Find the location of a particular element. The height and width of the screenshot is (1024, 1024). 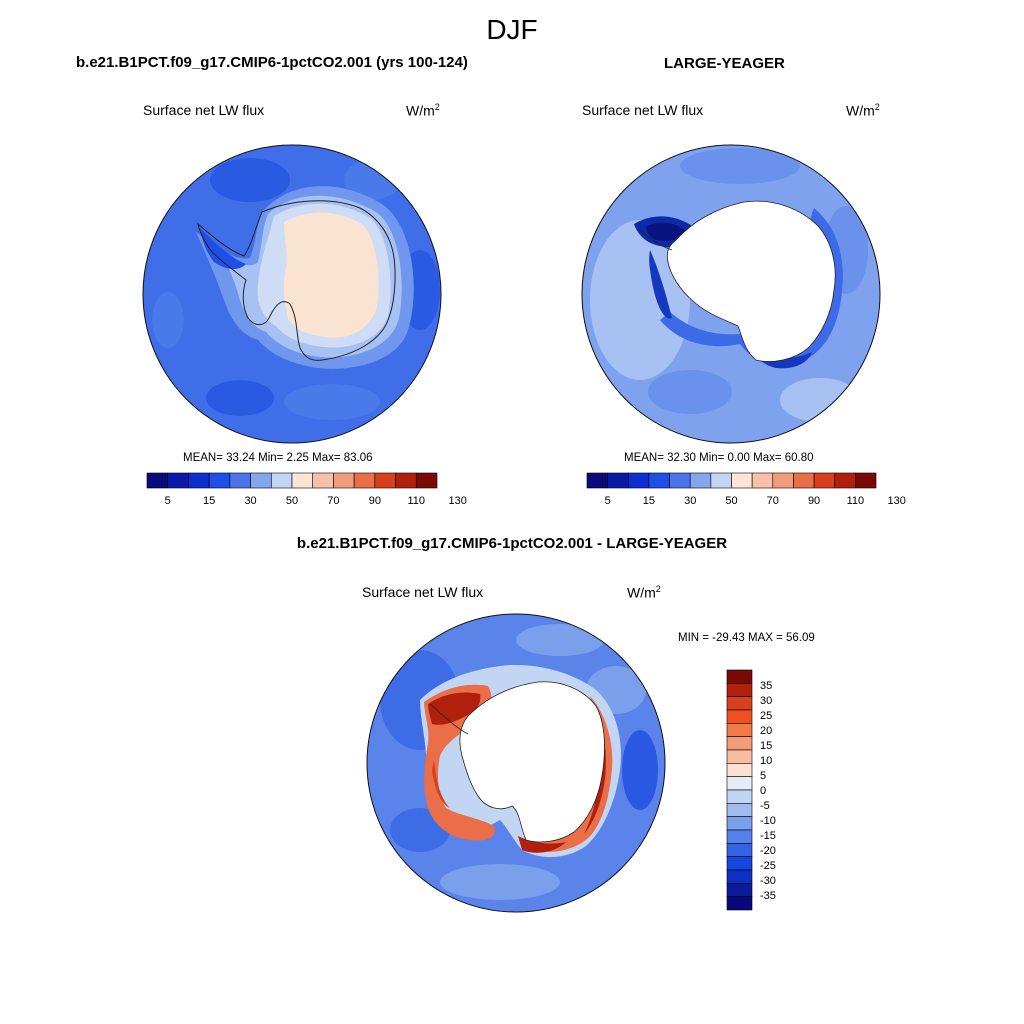

obs-colorbar-label: 90 is located at coordinates (814, 501).